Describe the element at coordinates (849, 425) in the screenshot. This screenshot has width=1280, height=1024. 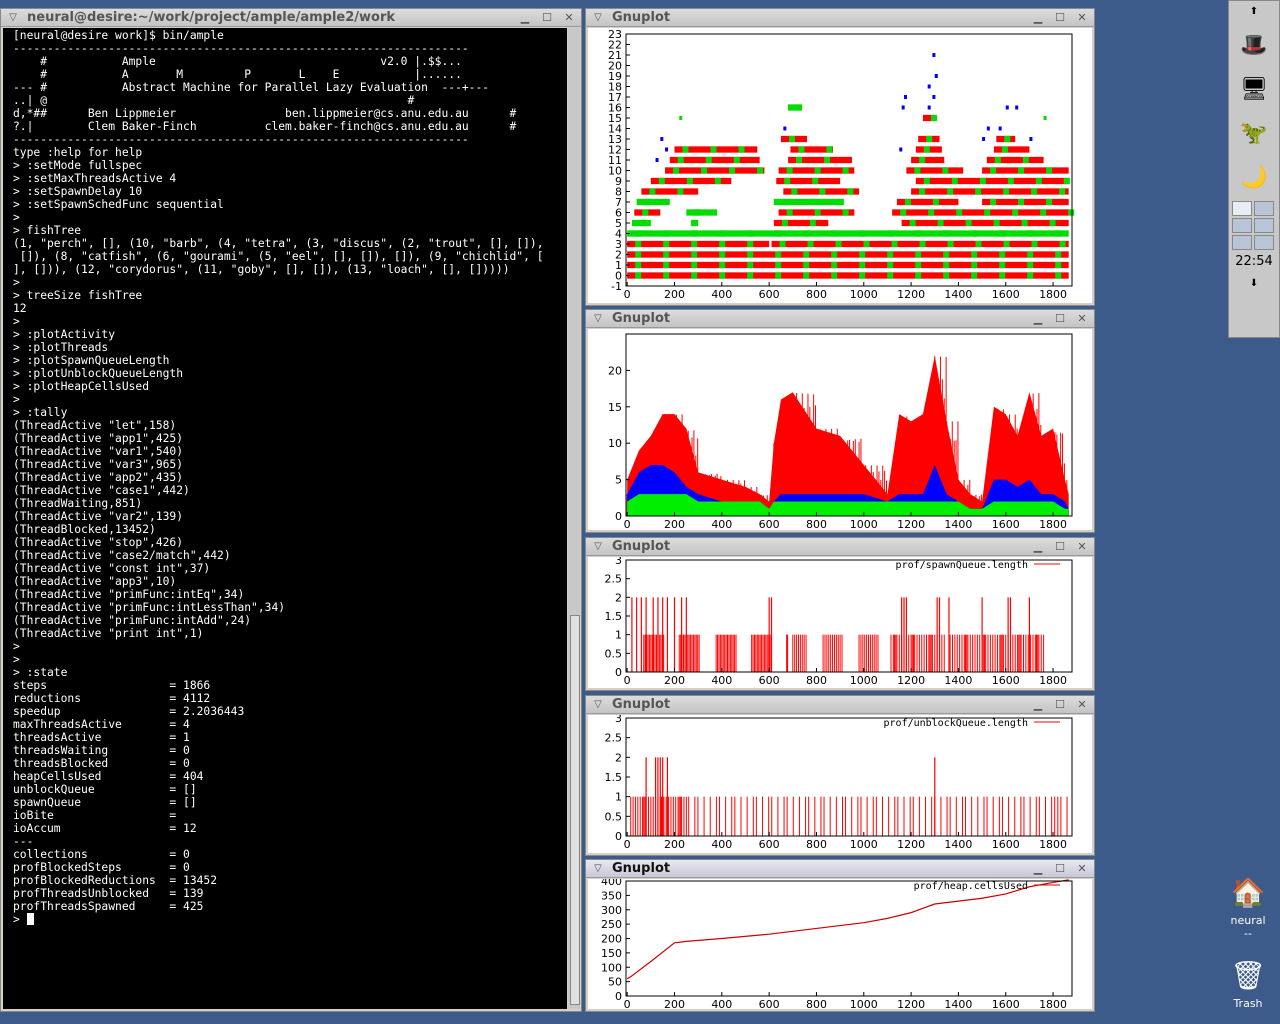
I see `plot-border` at that location.